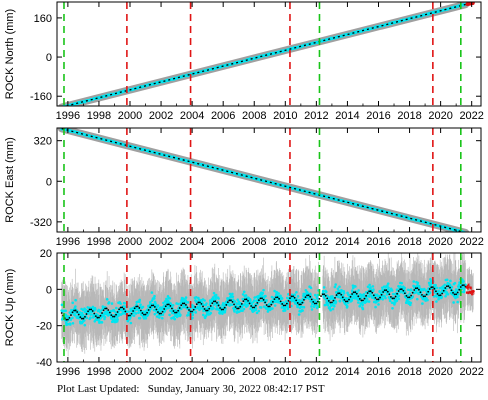  Describe the element at coordinates (43, 19) in the screenshot. I see `y-tick-label: 160` at that location.